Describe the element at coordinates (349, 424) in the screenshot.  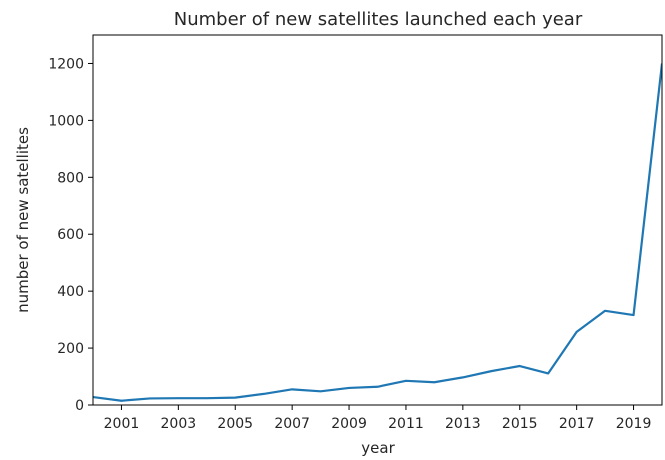
I see `x-tick-label: 2009` at that location.